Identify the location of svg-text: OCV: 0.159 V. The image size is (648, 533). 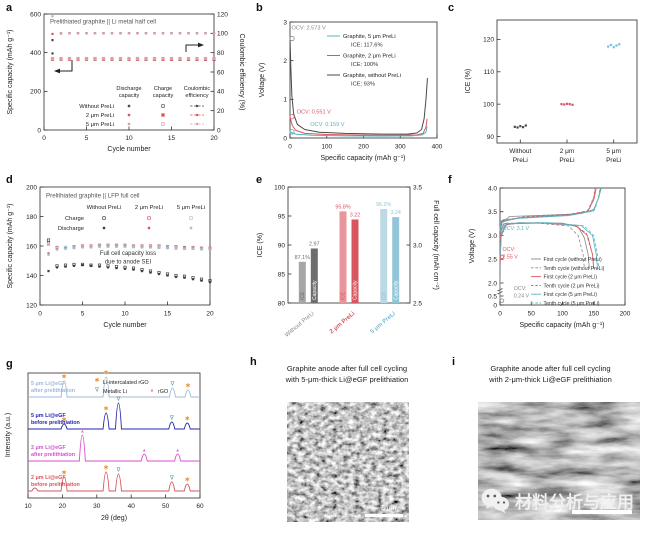
(327, 125).